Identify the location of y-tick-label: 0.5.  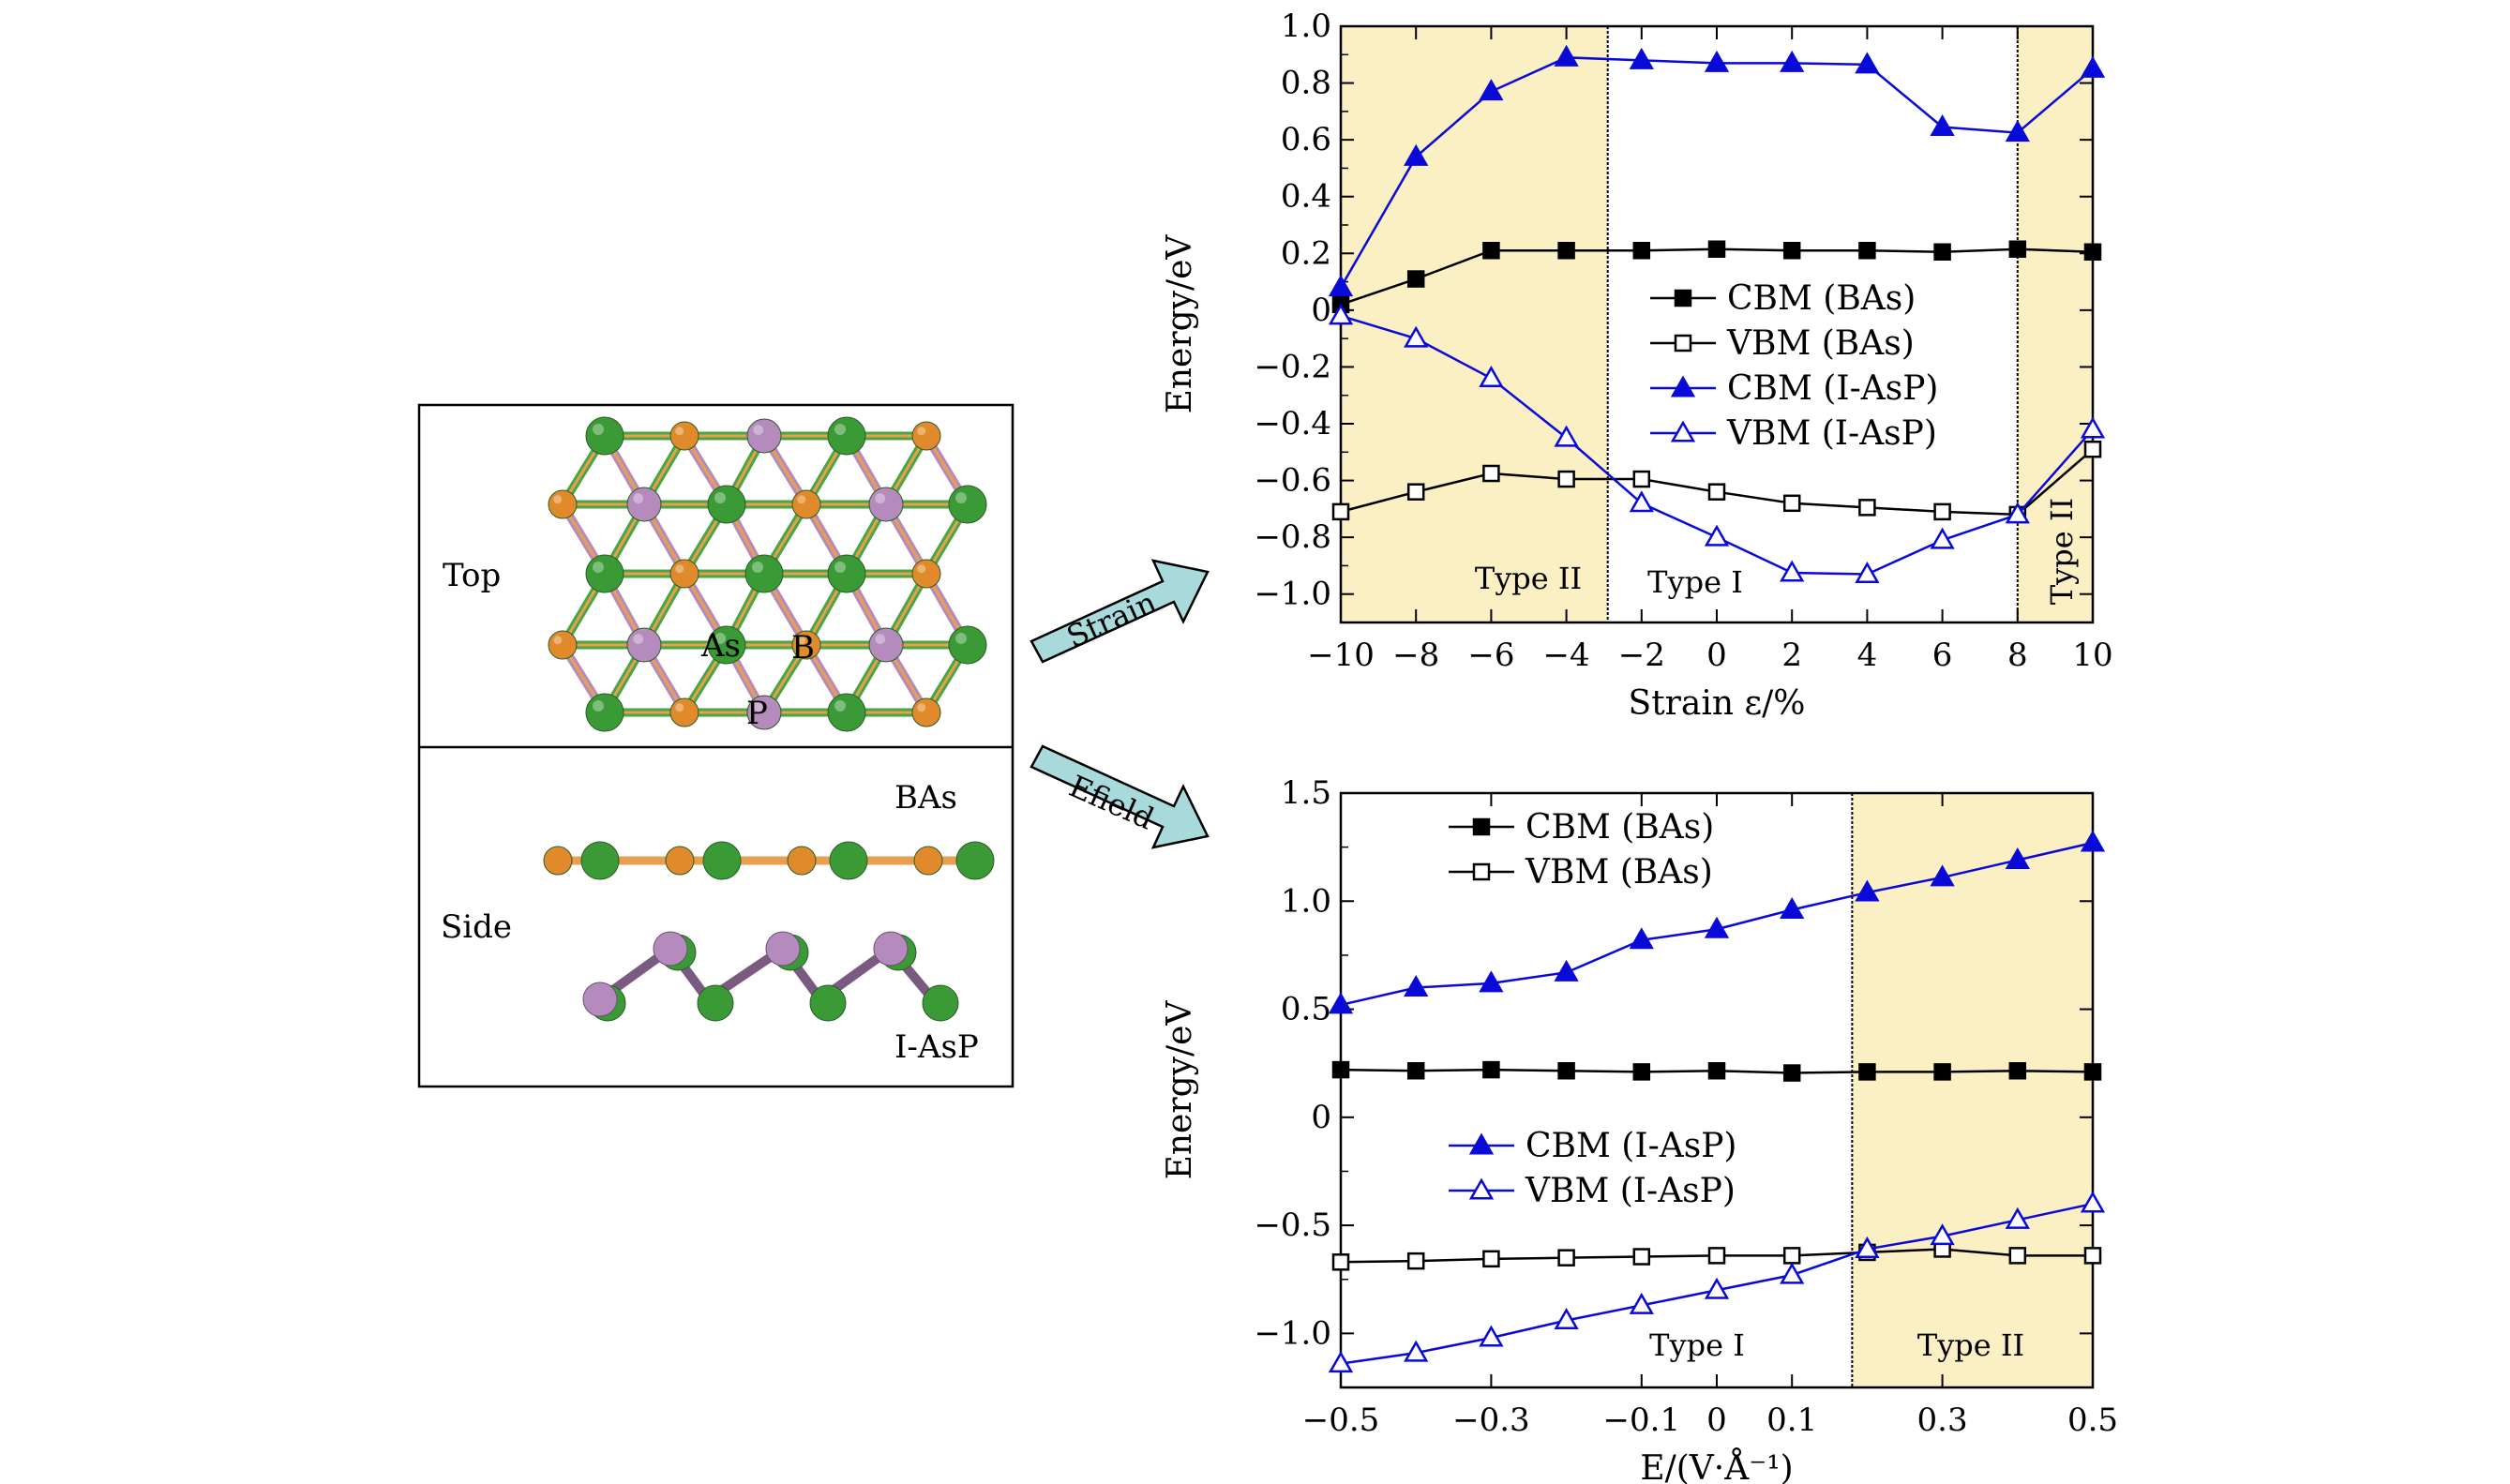
(1306, 1009).